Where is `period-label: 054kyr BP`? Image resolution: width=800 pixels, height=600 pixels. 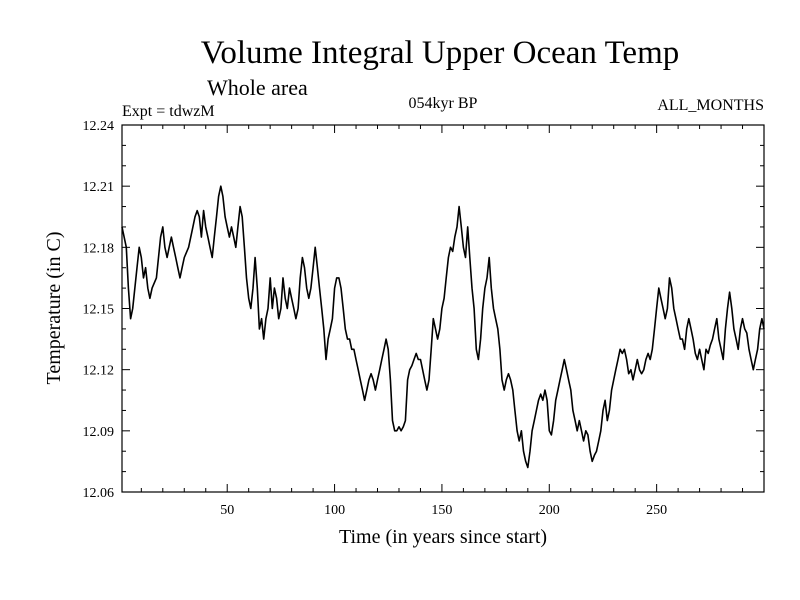 period-label: 054kyr BP is located at coordinates (443, 103).